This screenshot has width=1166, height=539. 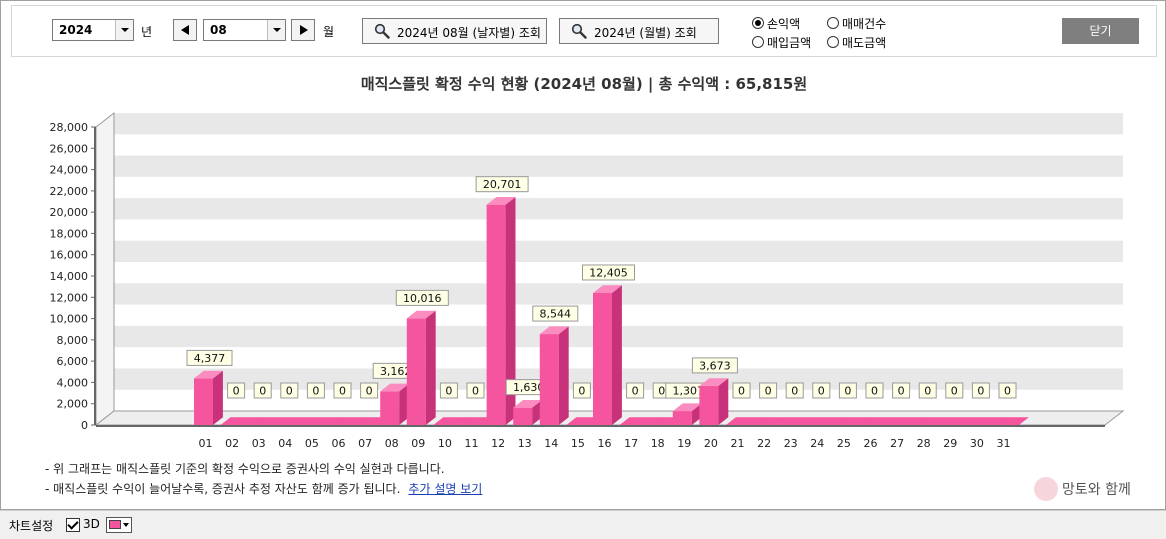 I want to click on x-tick-label: 24, so click(x=817, y=443).